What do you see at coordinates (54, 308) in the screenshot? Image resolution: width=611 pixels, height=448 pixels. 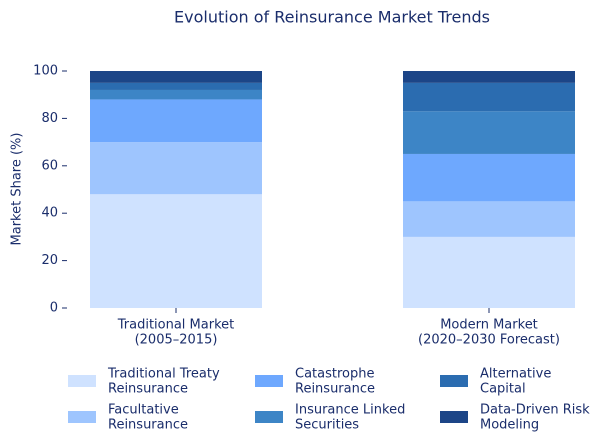 I see `y-tick-label: 0` at bounding box center [54, 308].